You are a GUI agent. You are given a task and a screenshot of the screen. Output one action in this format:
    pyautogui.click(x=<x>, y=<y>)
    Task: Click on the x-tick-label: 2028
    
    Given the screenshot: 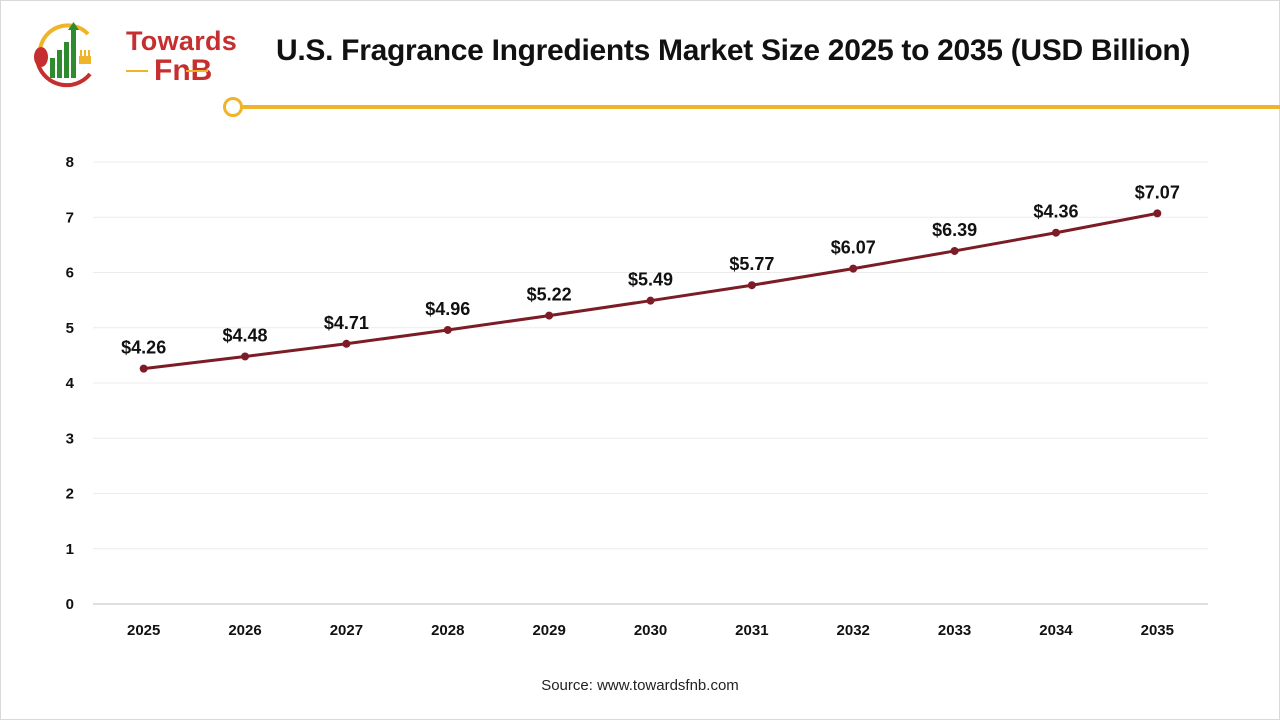 What is the action you would take?
    pyautogui.click(x=447, y=630)
    